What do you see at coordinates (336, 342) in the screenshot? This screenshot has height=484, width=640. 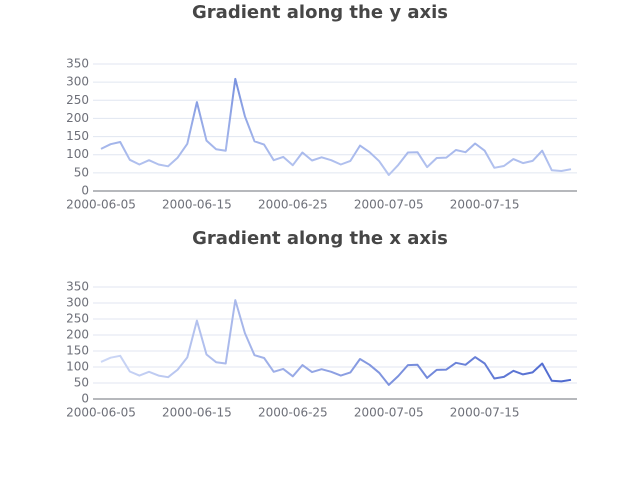 I see `line-series` at bounding box center [336, 342].